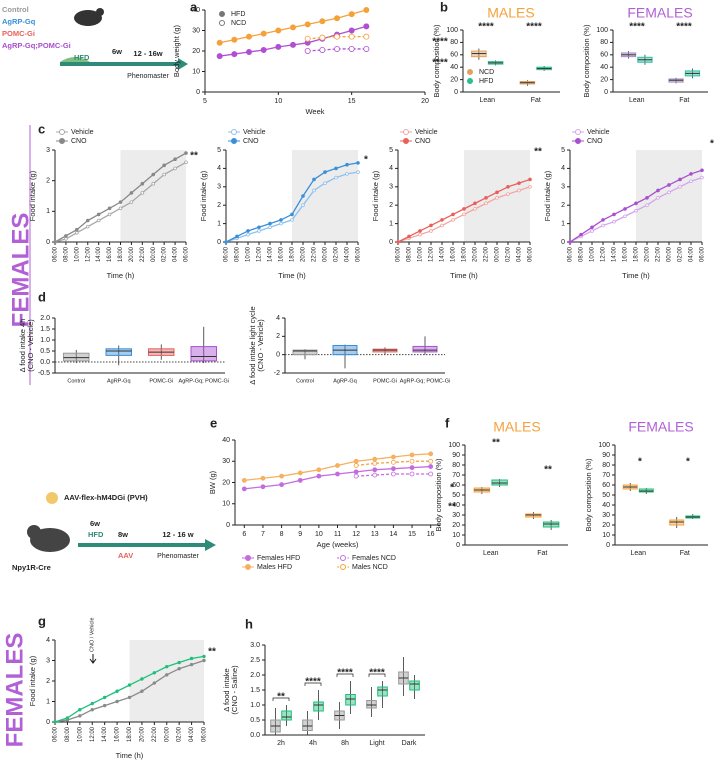 This screenshot has height=762, width=722. Describe the element at coordinates (305, 381) in the screenshot. I see `x-tick-label: Control` at that location.